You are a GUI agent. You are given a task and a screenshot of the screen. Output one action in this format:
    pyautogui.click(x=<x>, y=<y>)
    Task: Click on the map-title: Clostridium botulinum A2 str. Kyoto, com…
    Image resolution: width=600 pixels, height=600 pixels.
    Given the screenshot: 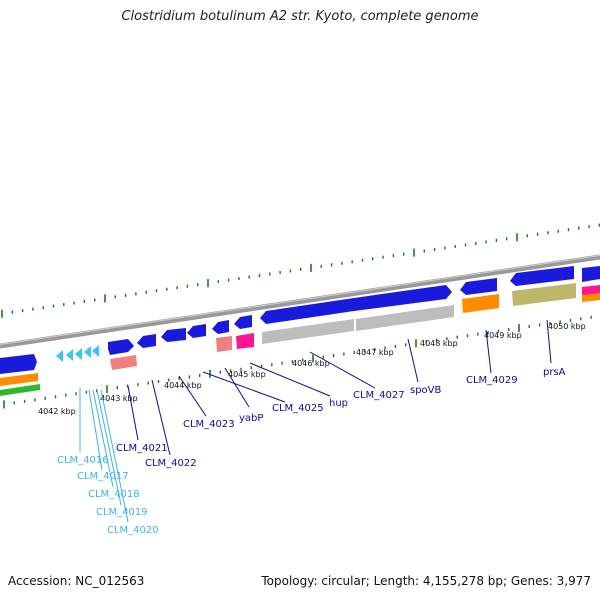 What is the action you would take?
    pyautogui.click(x=300, y=16)
    